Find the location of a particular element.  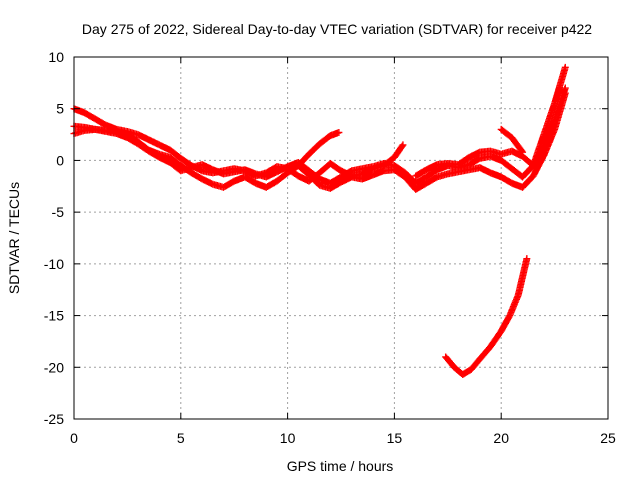

y-tick-label: 0 is located at coordinates (60, 160).